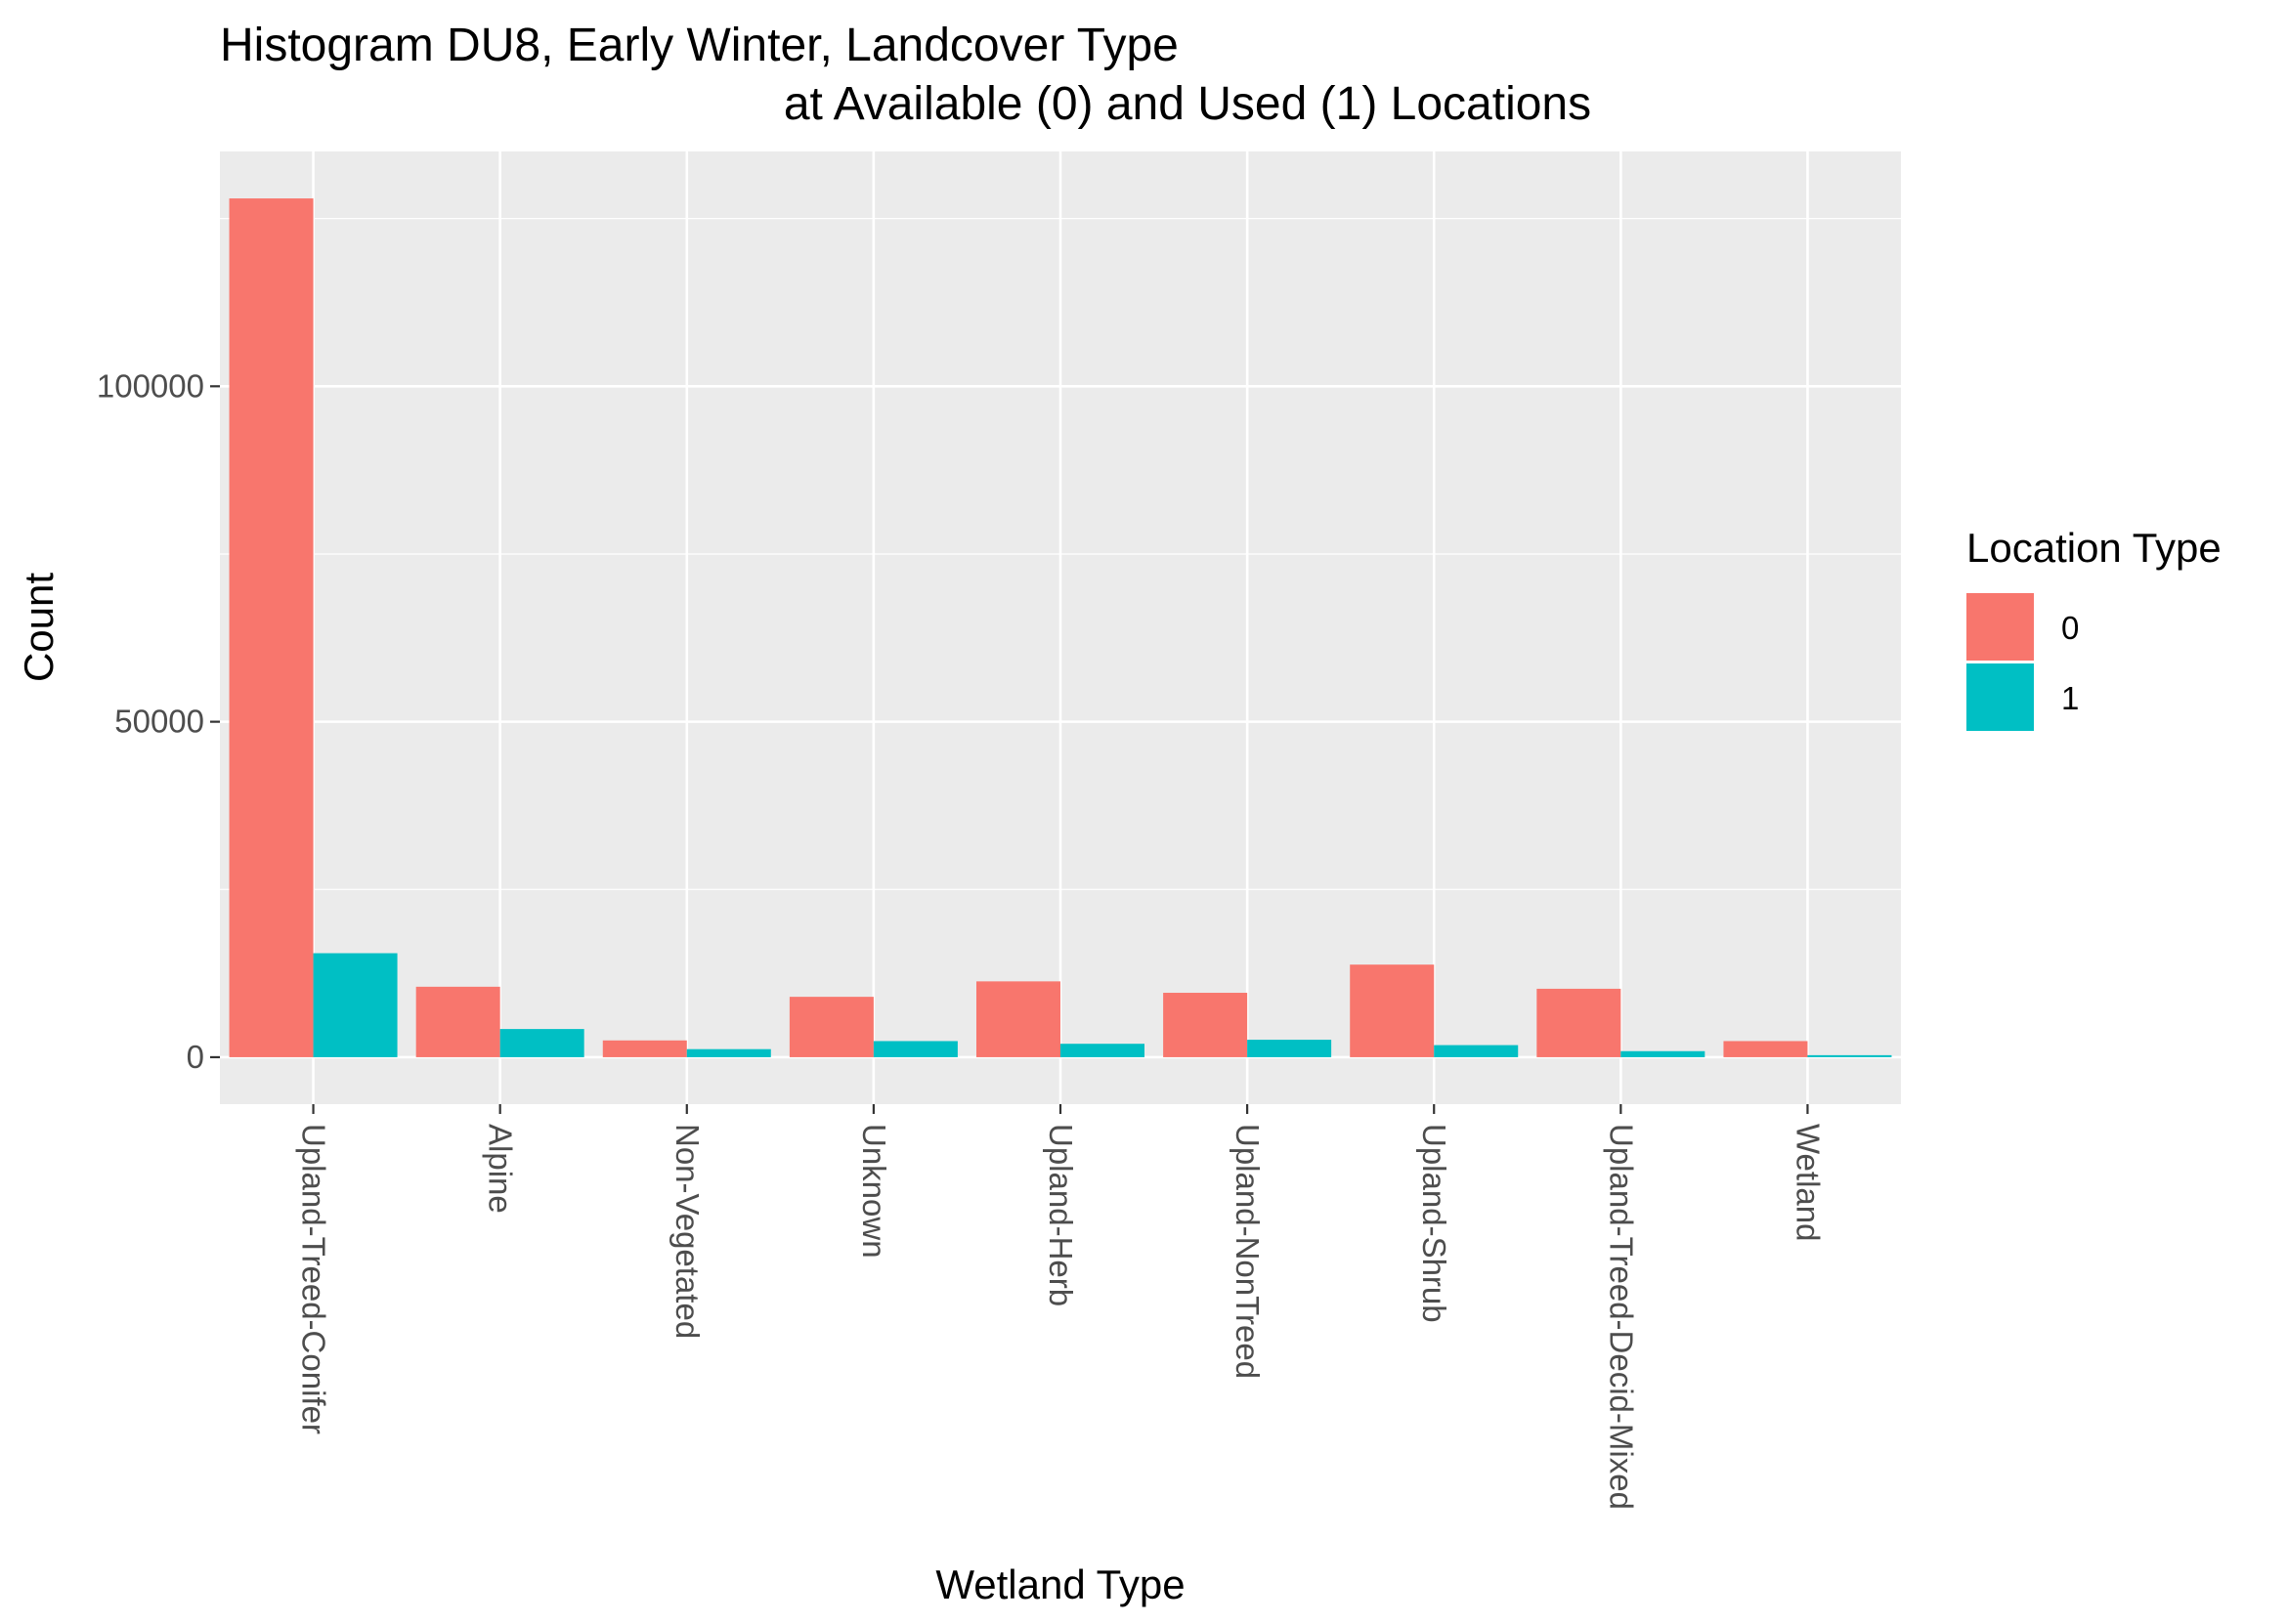 The image size is (2287, 1624). I want to click on legend-title: Location Type, so click(2094, 548).